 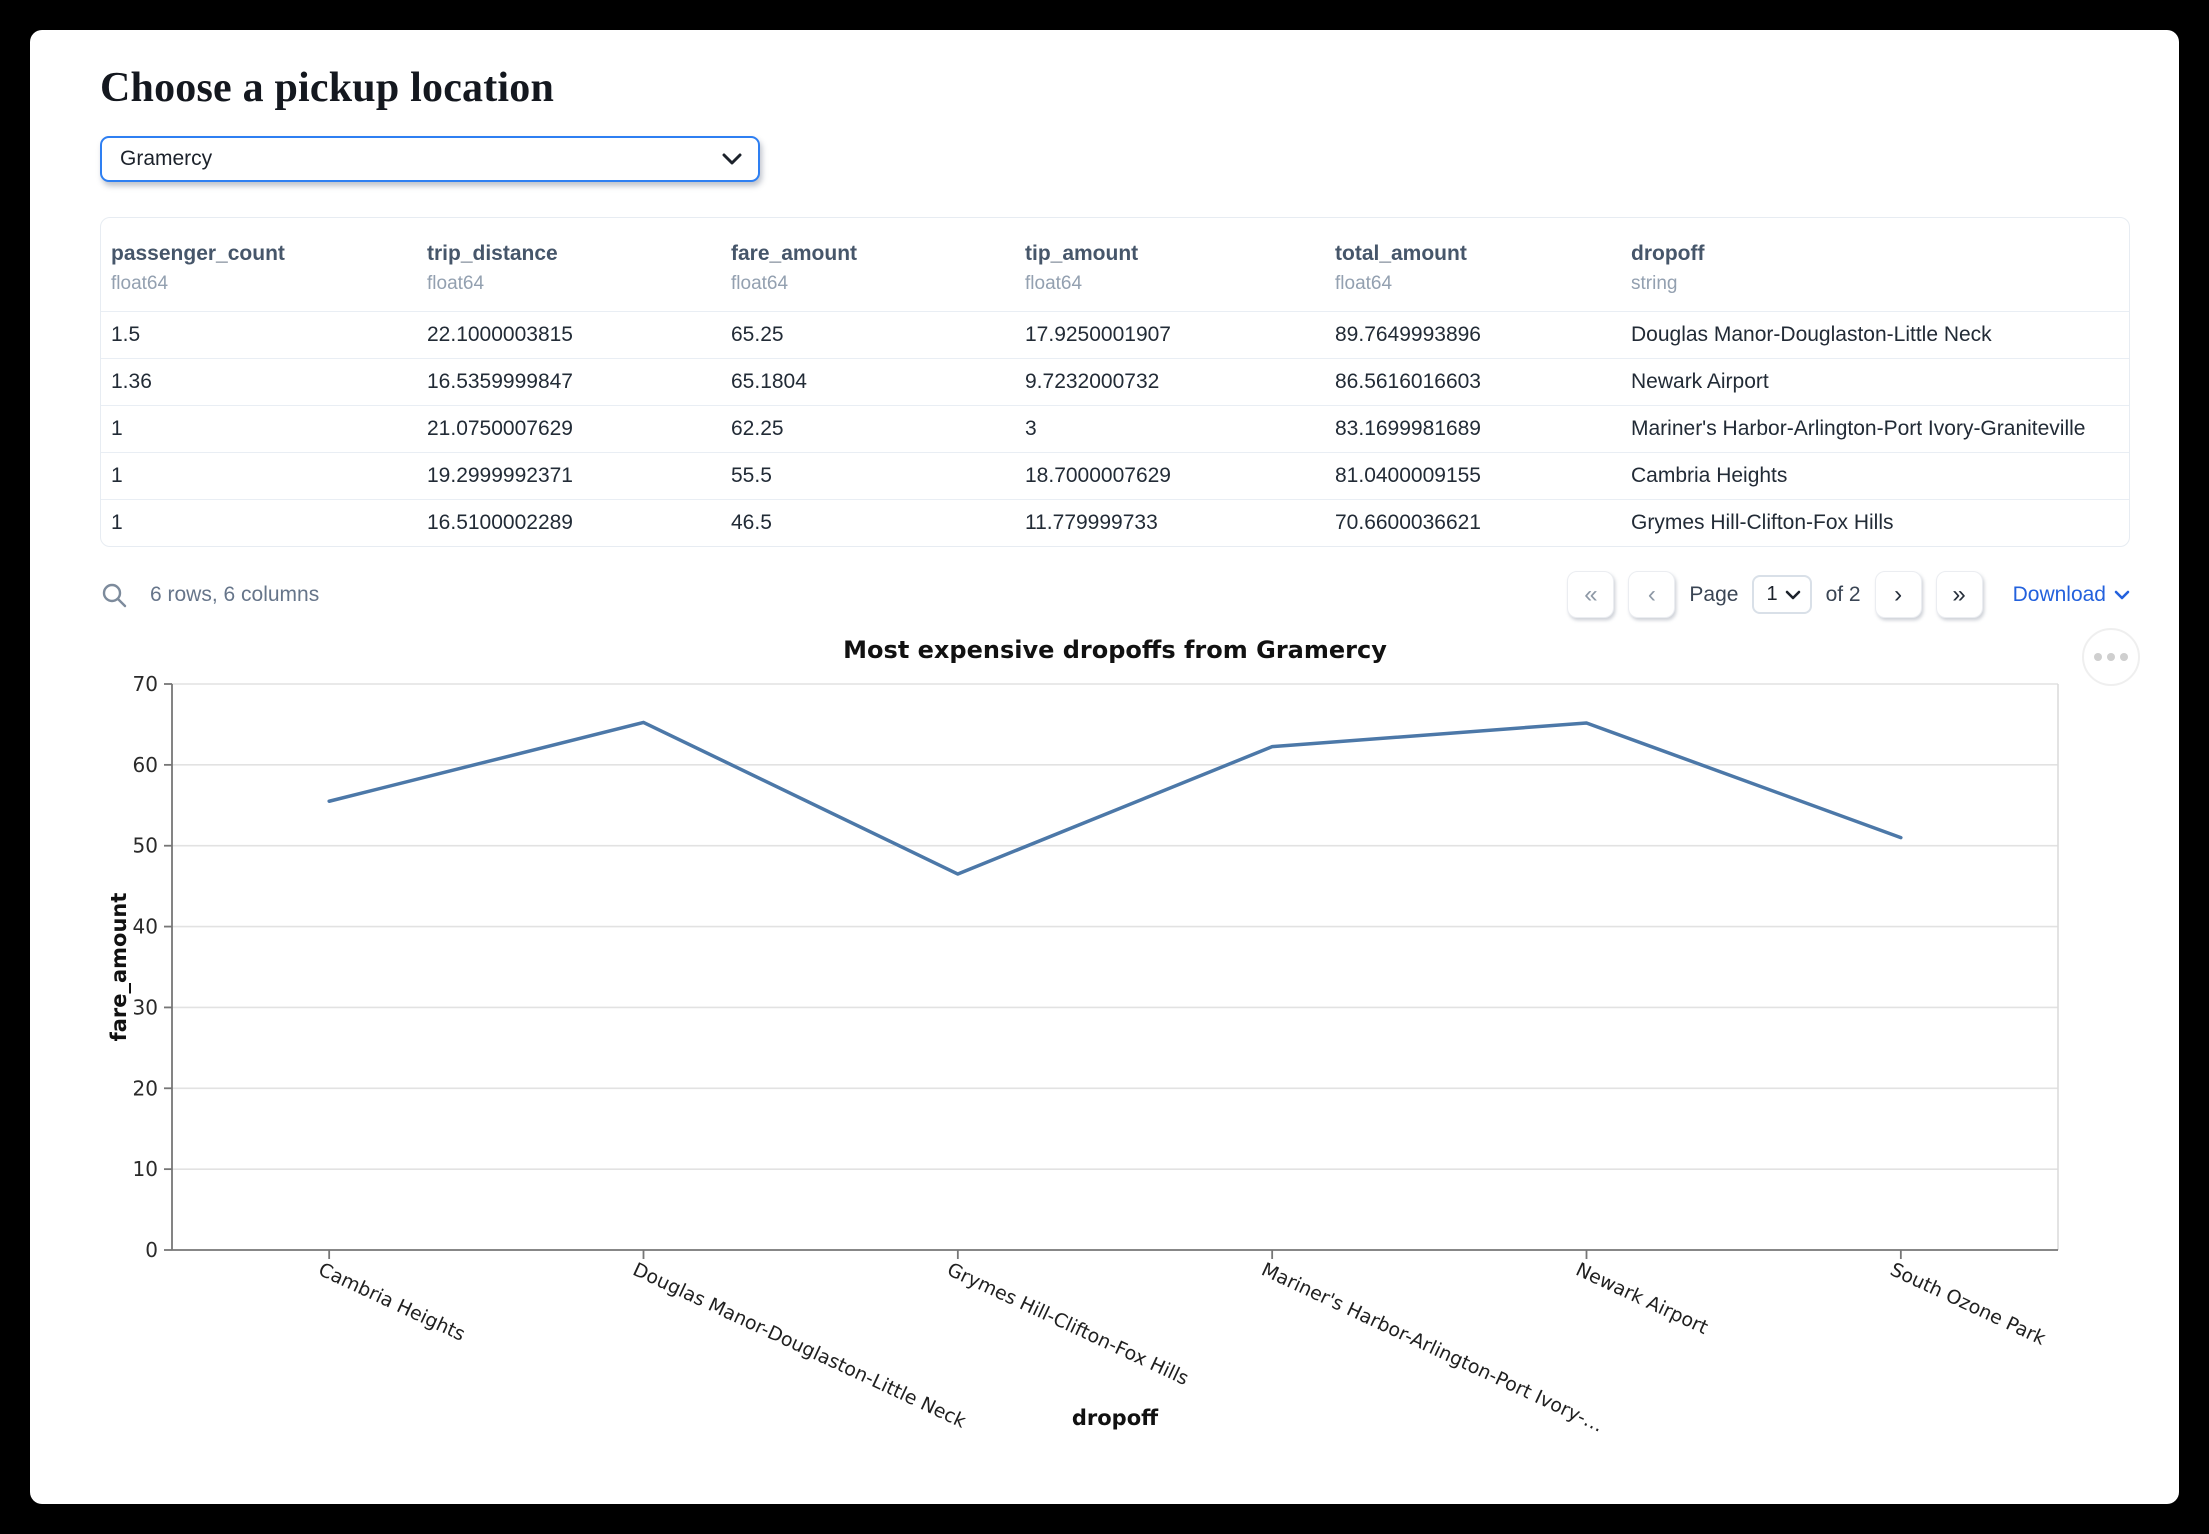 What do you see at coordinates (1714, 594) in the screenshot?
I see `page-label: Page` at bounding box center [1714, 594].